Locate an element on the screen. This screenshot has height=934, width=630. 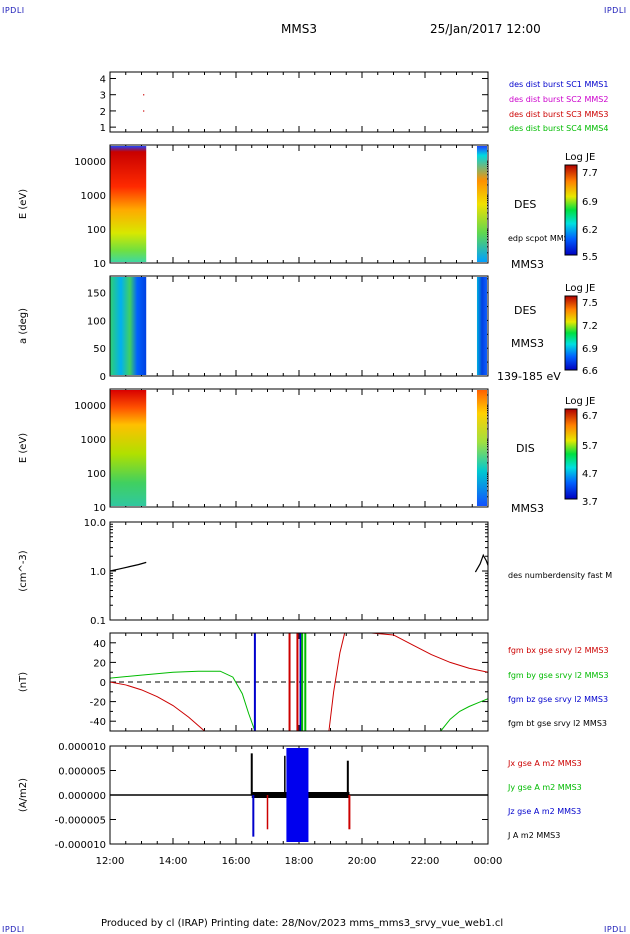
colorbar-dis-energy-tick: 5.7 is located at coordinates (590, 446).